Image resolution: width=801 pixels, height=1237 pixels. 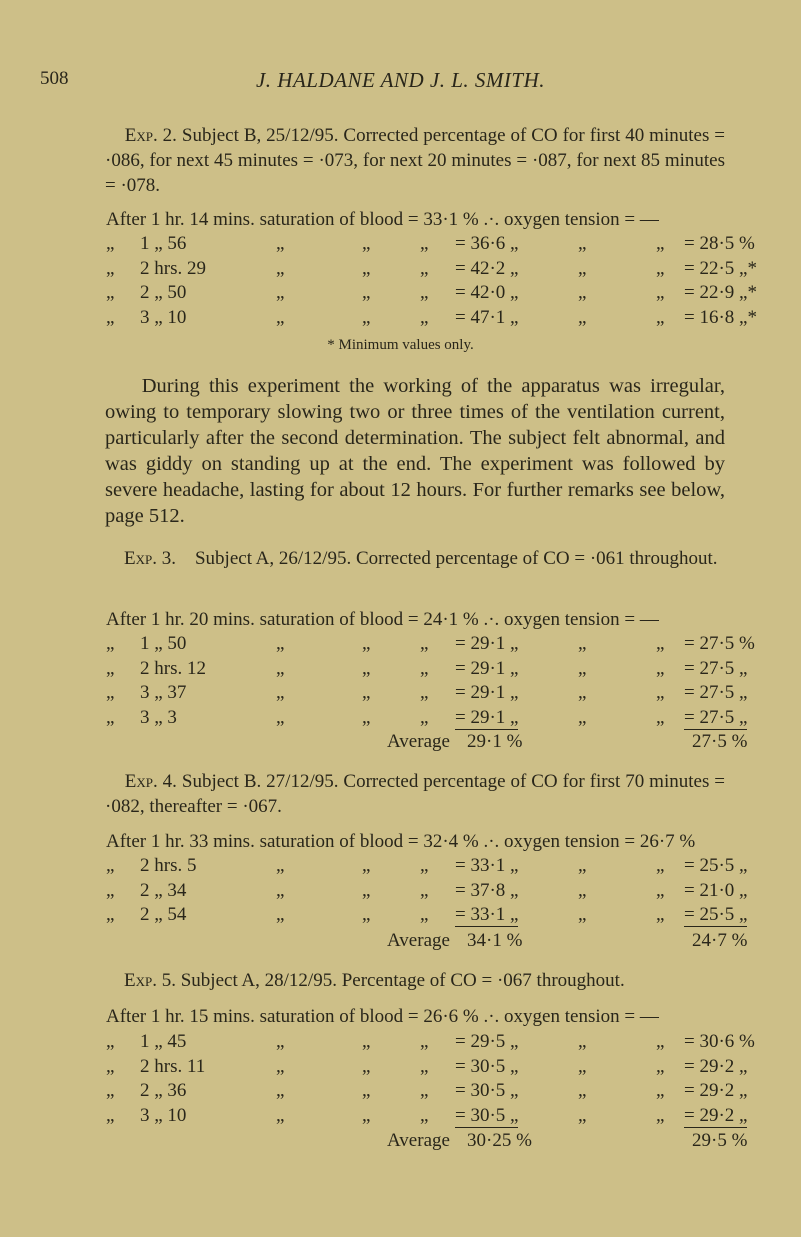 What do you see at coordinates (487, 1041) in the screenshot?
I see `saturation-value: = 29·5 „` at bounding box center [487, 1041].